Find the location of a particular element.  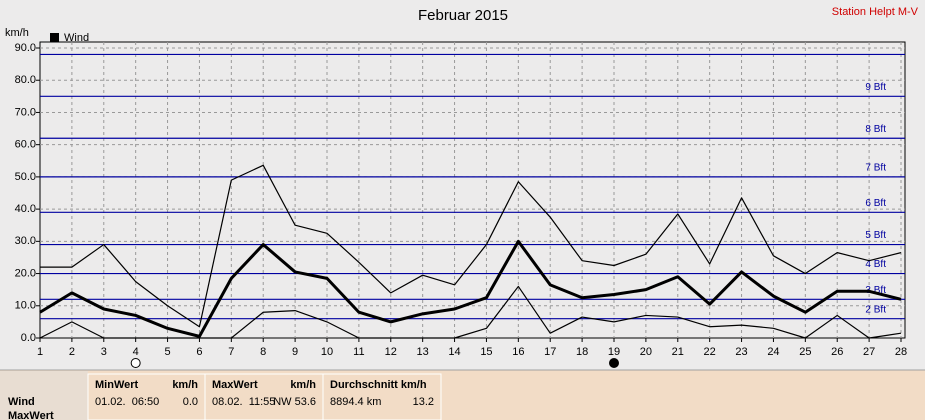

y-tick-label: 70.0 is located at coordinates (25, 112).